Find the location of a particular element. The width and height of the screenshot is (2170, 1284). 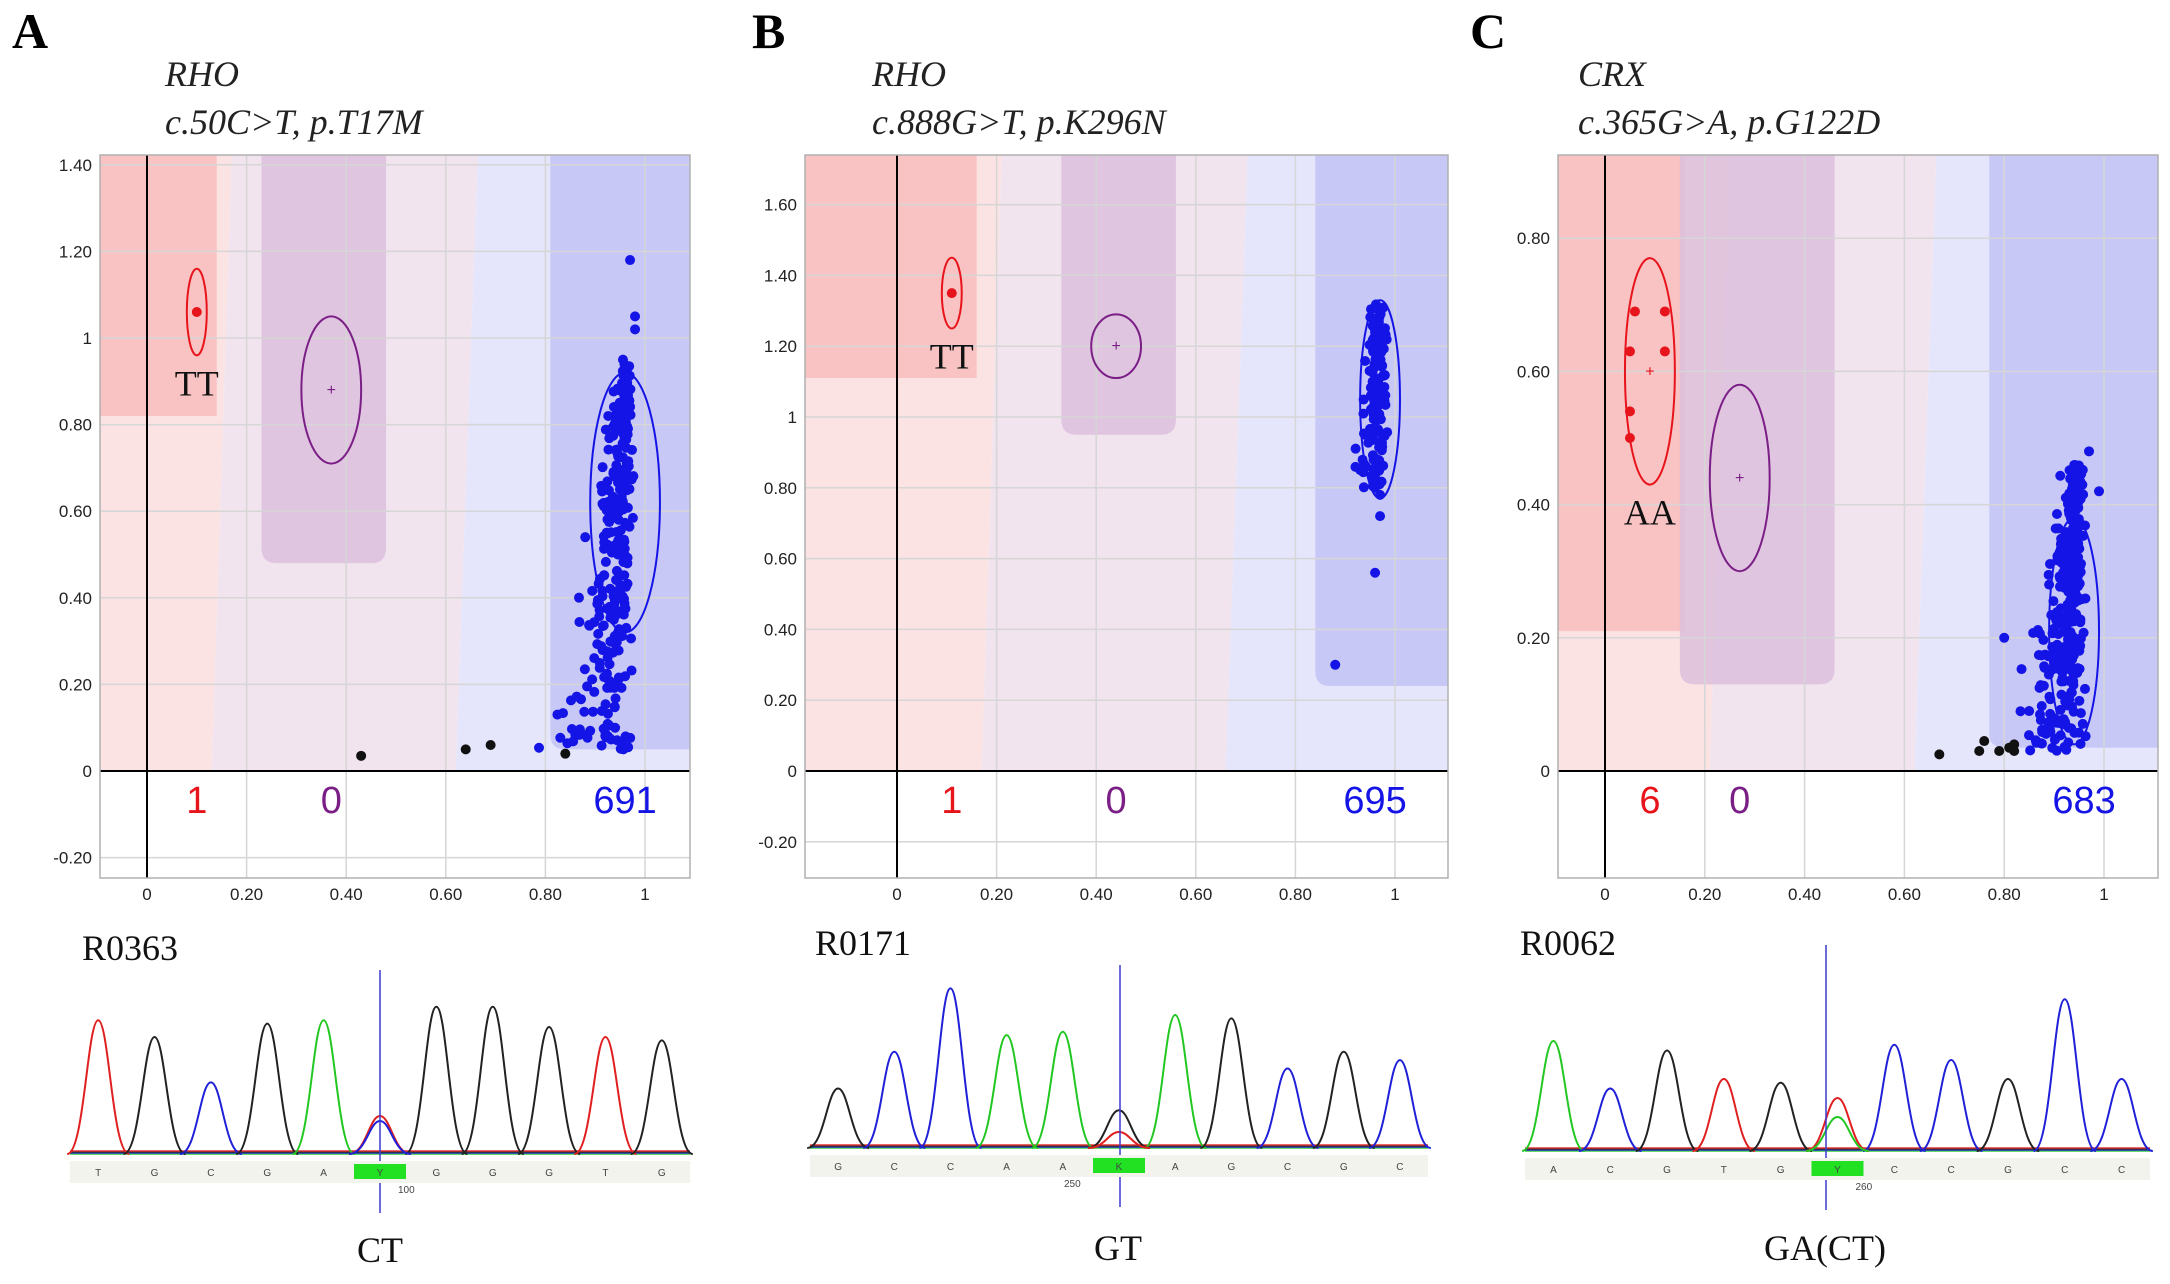

zone-purple is located at coordinates (1757, 420).